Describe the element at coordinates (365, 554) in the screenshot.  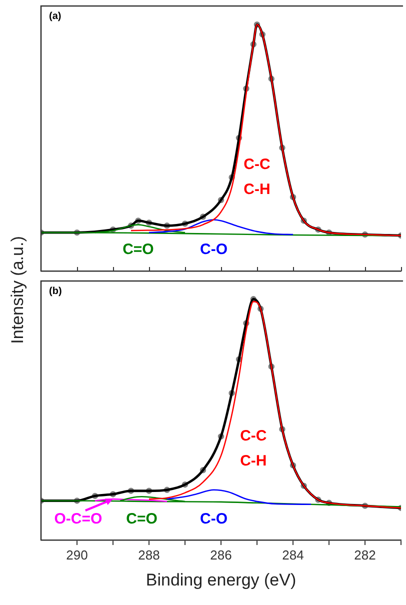
I see `x-tick-label: 282` at that location.